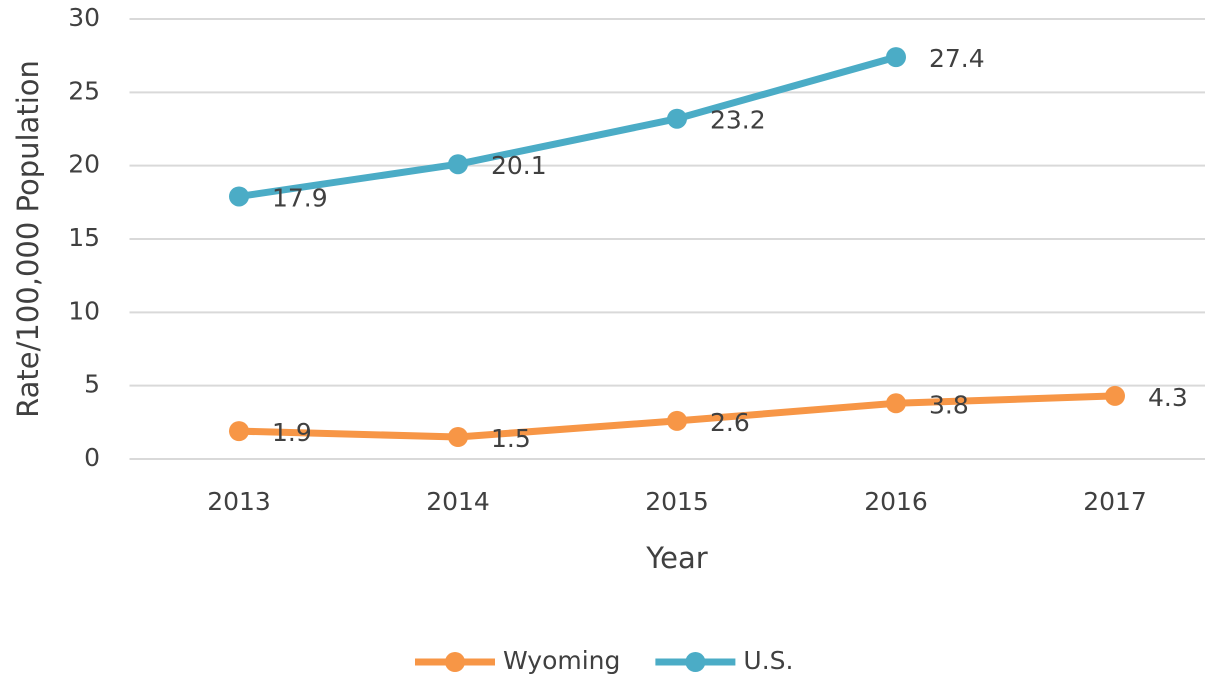  Describe the element at coordinates (84, 90) in the screenshot. I see `y-tick-label: 25` at that location.